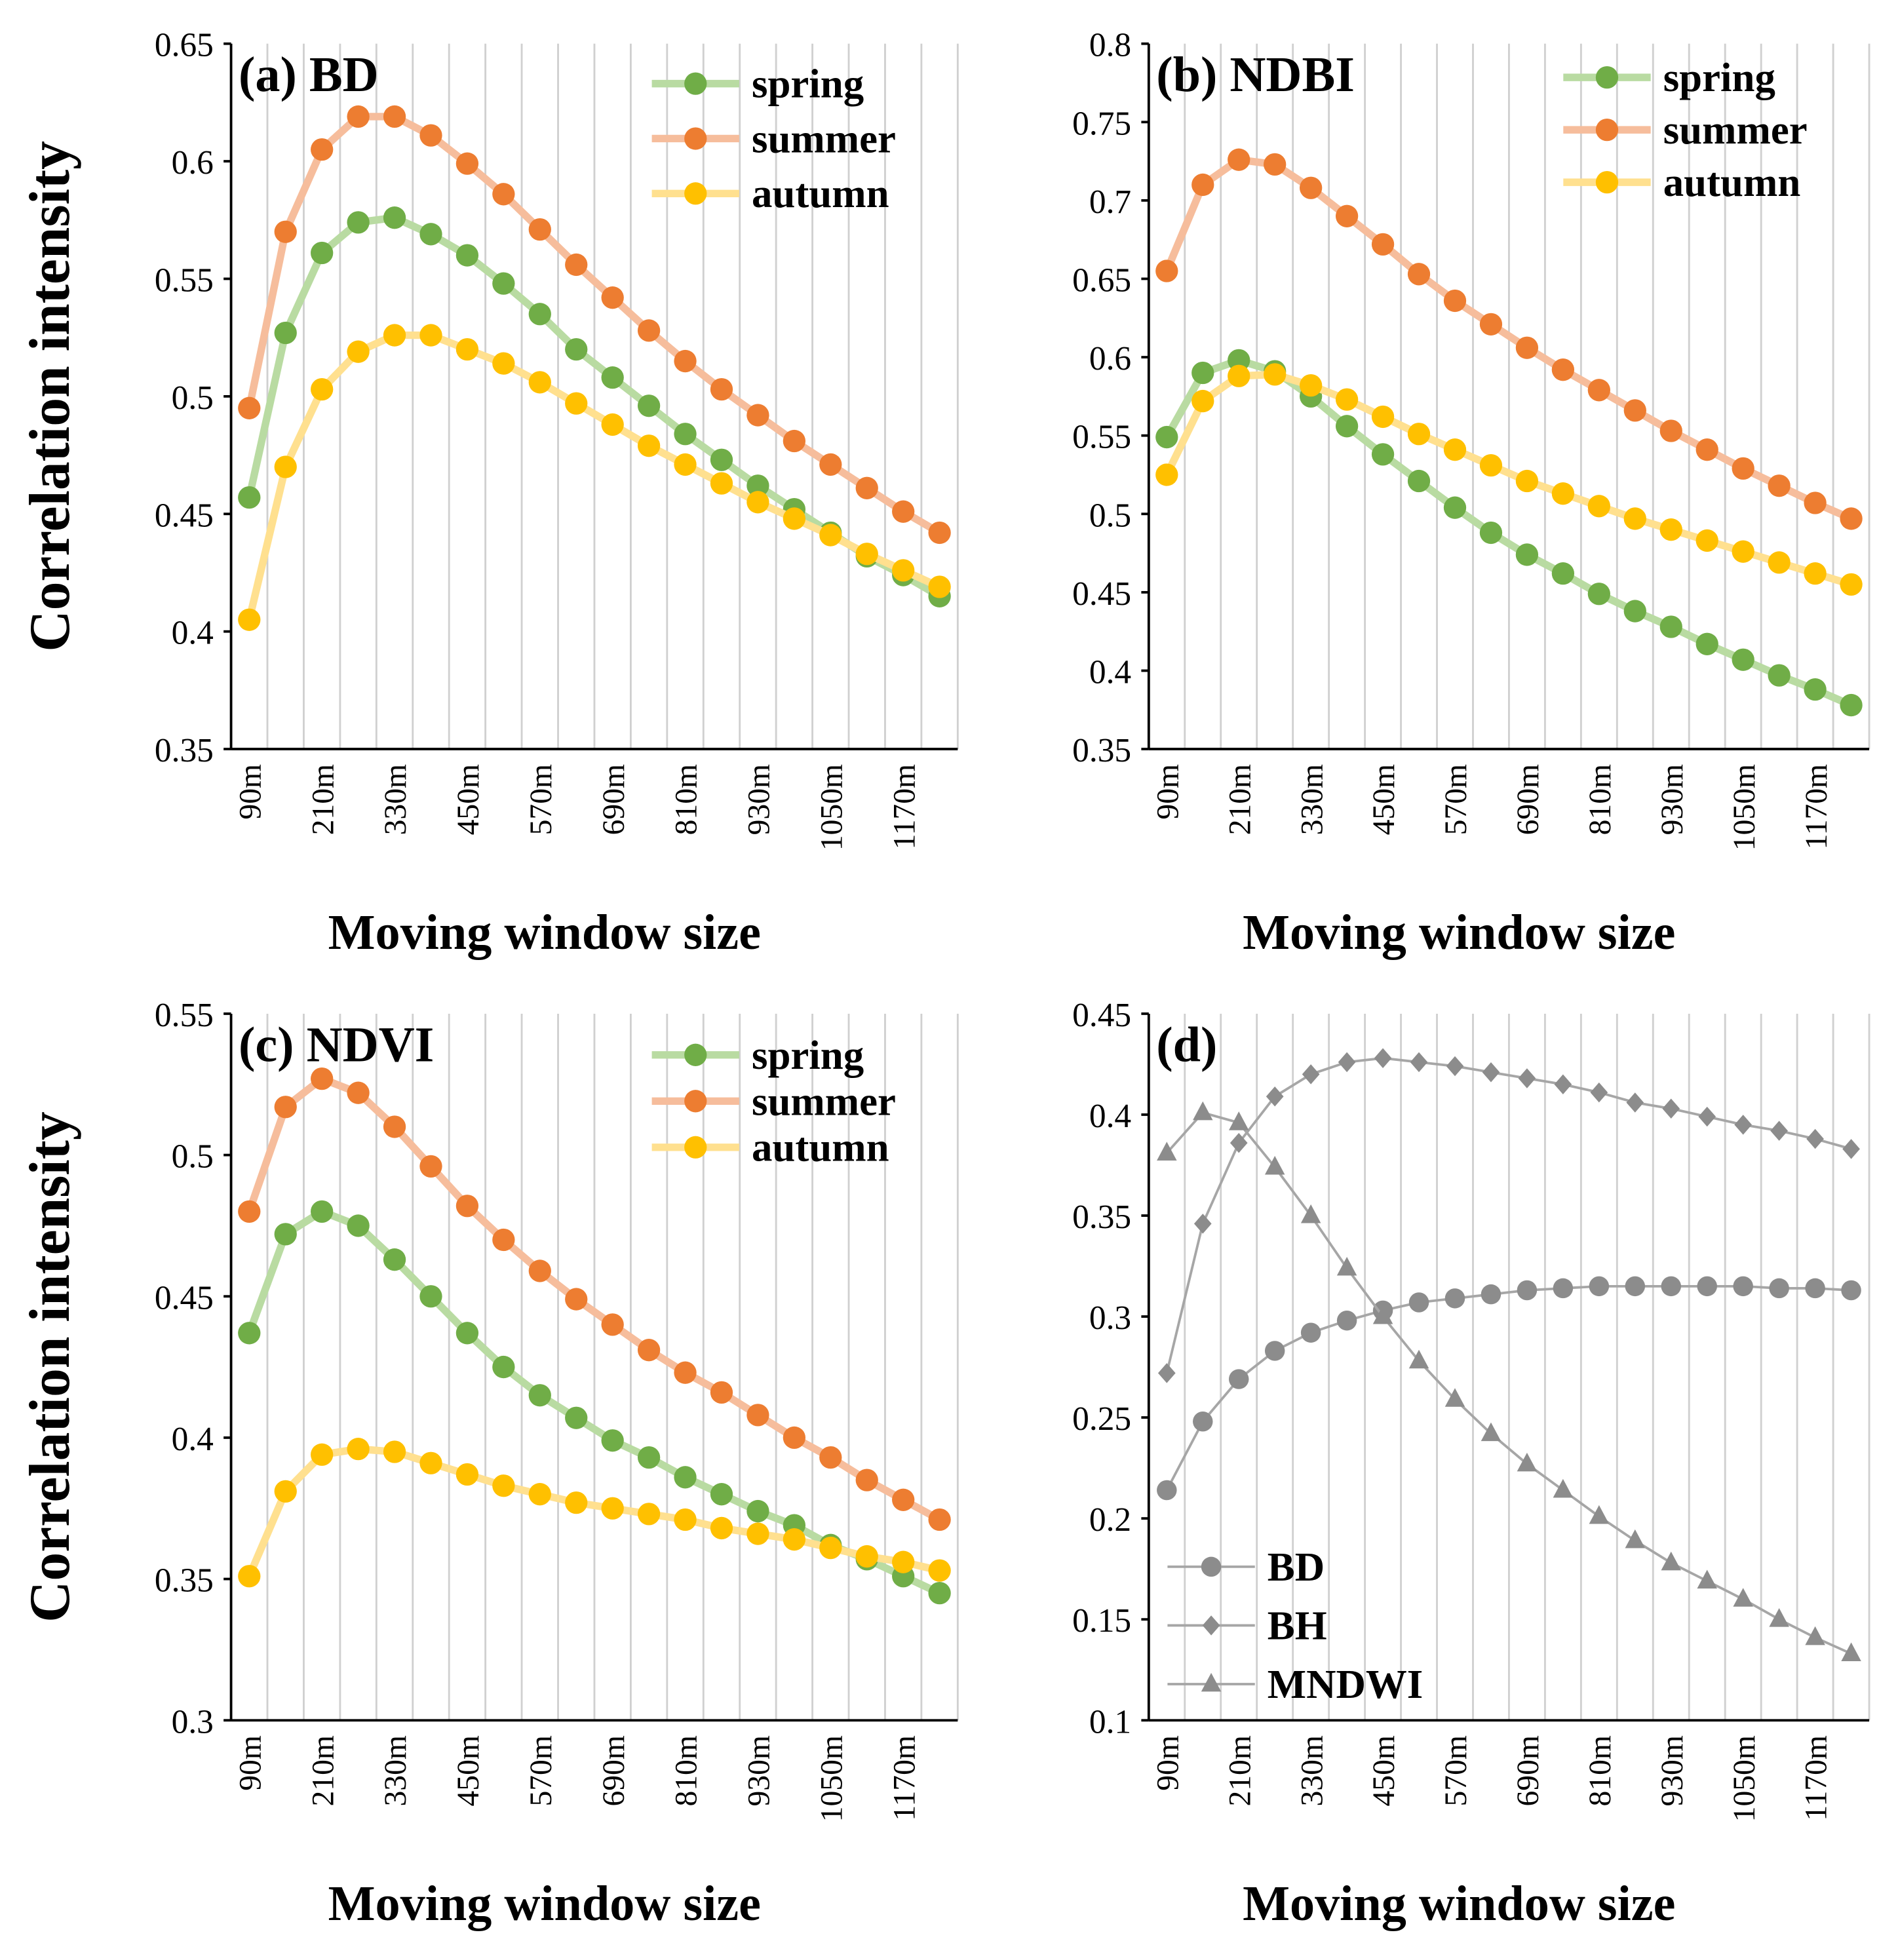 Image resolution: width=1898 pixels, height=1960 pixels. What do you see at coordinates (594, 477) in the screenshot?
I see `series-autumn` at bounding box center [594, 477].